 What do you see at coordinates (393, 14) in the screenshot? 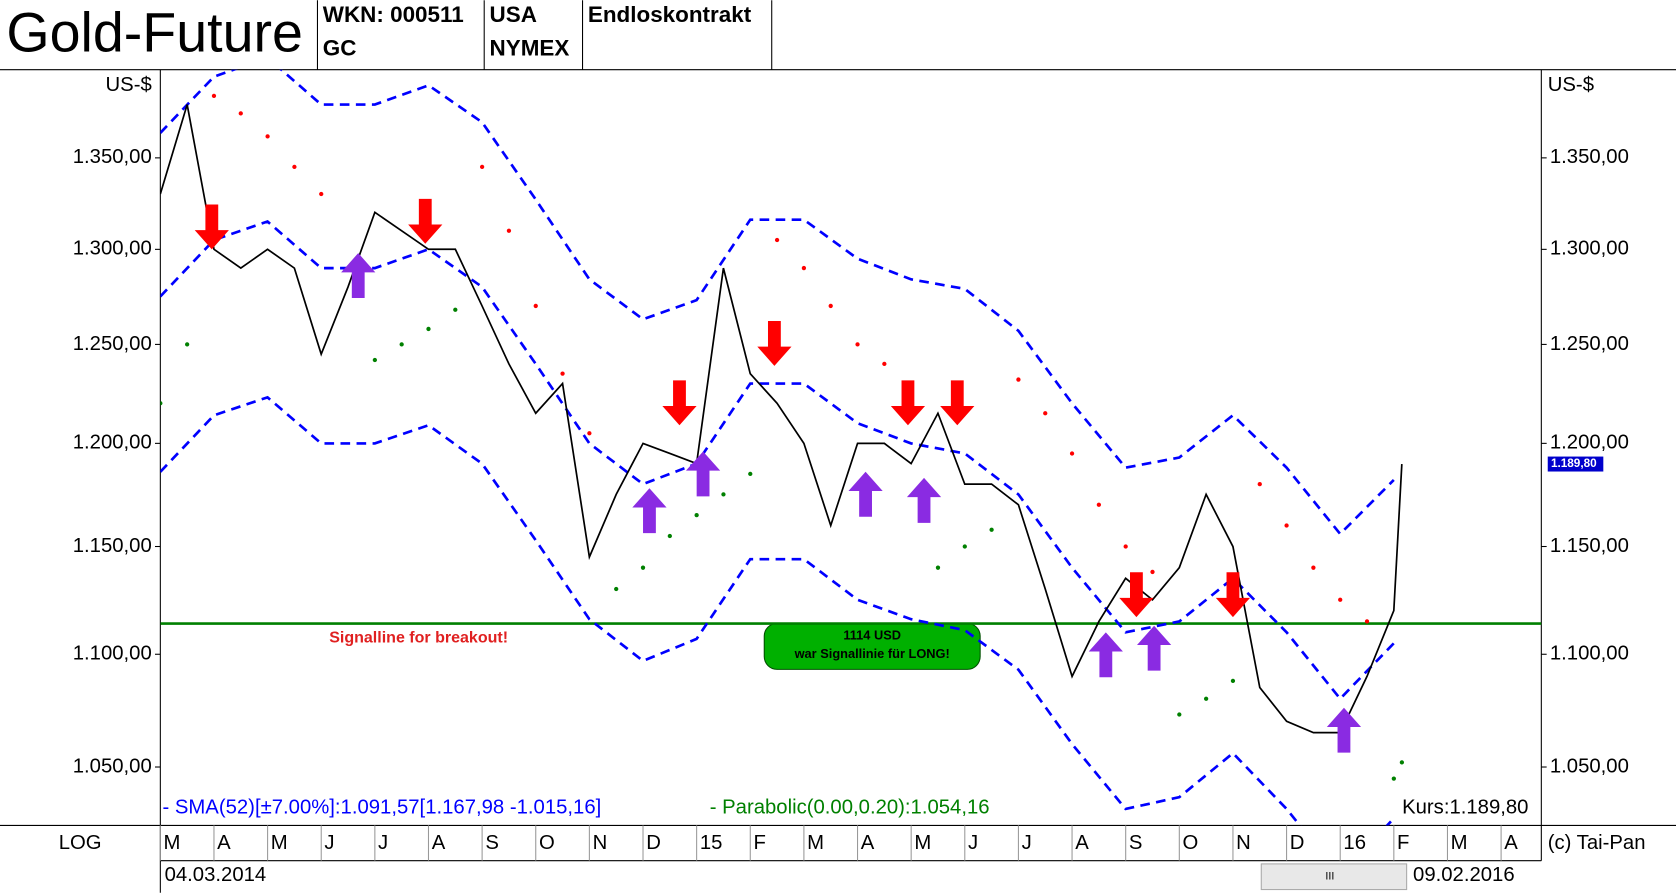
I see `wkn: WKN: 000511` at bounding box center [393, 14].